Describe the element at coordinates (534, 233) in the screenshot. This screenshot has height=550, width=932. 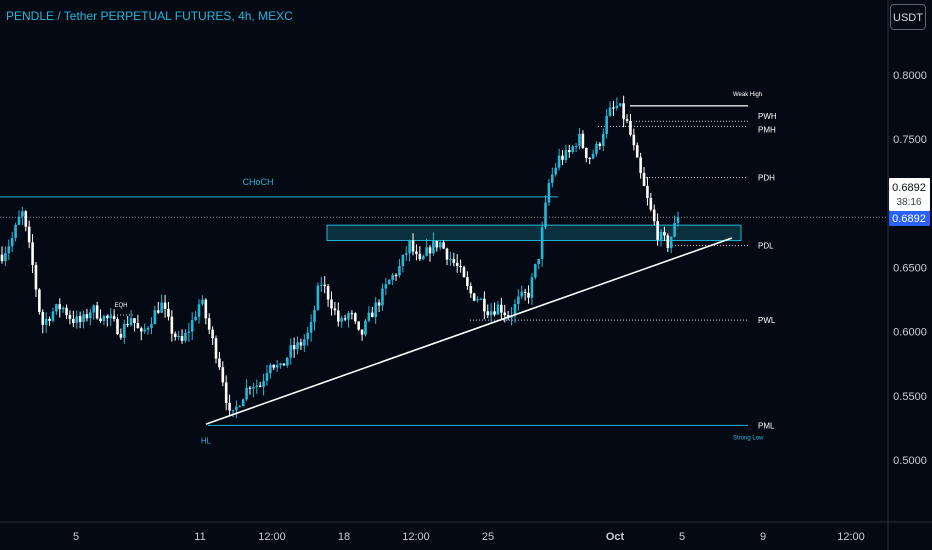
I see `demand-zone-box` at that location.